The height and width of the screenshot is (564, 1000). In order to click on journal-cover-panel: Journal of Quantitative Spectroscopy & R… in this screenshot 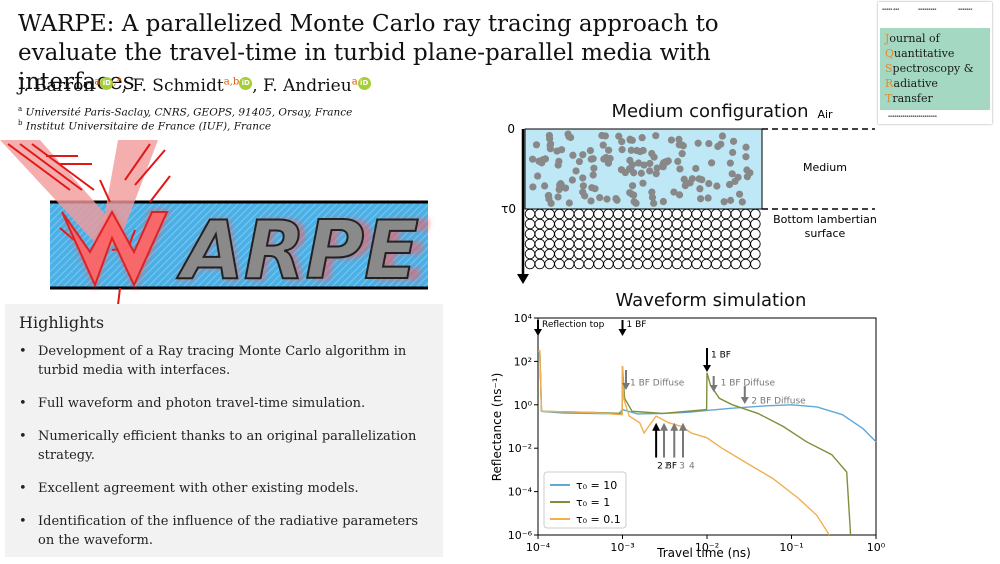, I will do `click(935, 69)`.